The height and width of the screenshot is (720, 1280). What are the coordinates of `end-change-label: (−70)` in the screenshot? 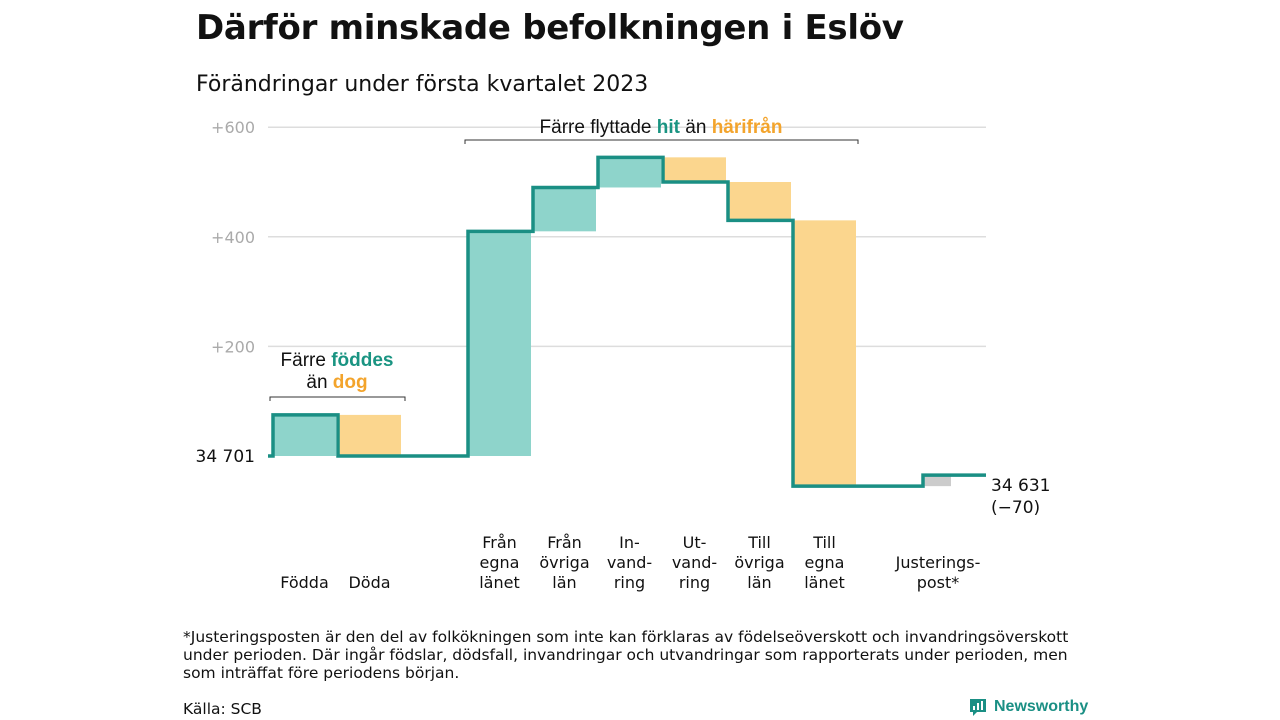 It's located at (1015, 508).